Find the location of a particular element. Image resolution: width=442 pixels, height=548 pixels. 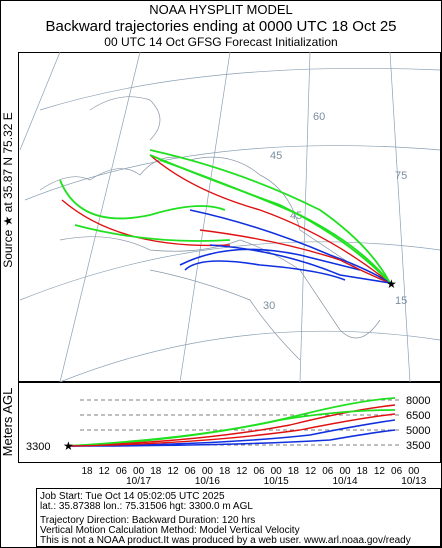

height-frame is located at coordinates (229, 422).